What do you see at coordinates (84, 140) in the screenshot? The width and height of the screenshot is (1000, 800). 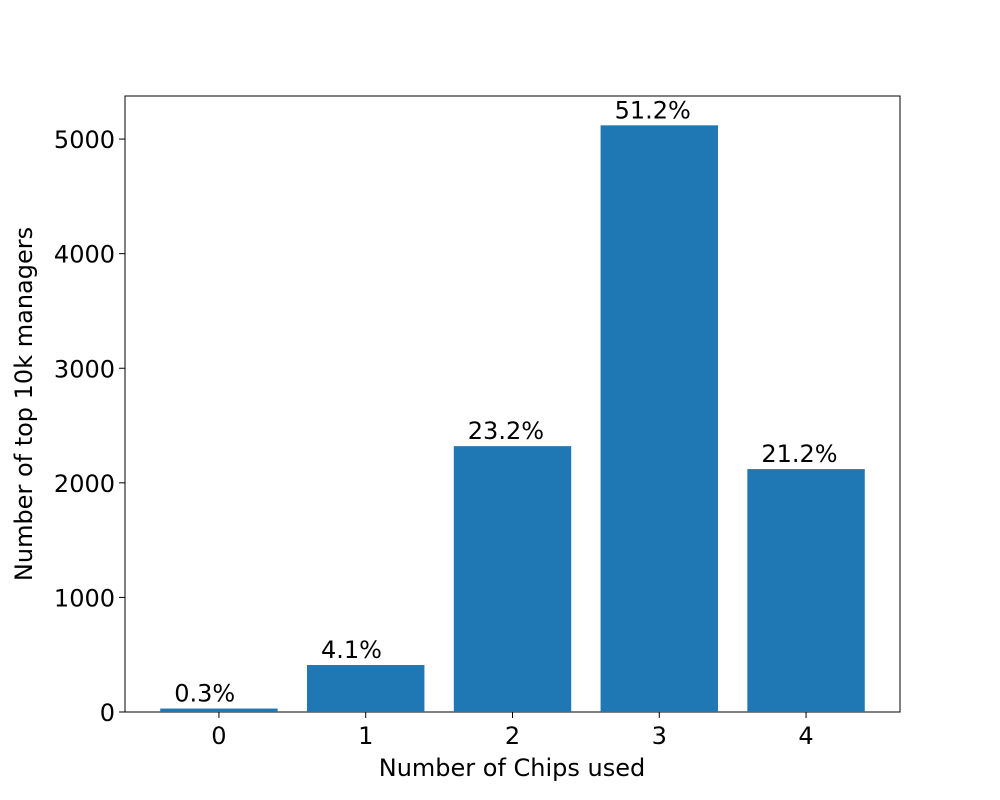 I see `y-tick-label: 5000` at bounding box center [84, 140].